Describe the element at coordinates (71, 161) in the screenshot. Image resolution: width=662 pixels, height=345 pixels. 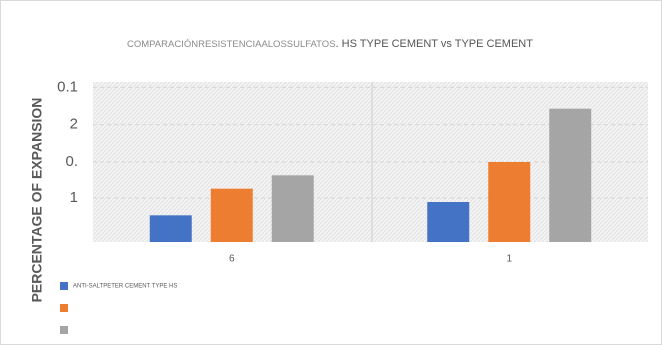
I see `y-tick-label: 0.` at that location.